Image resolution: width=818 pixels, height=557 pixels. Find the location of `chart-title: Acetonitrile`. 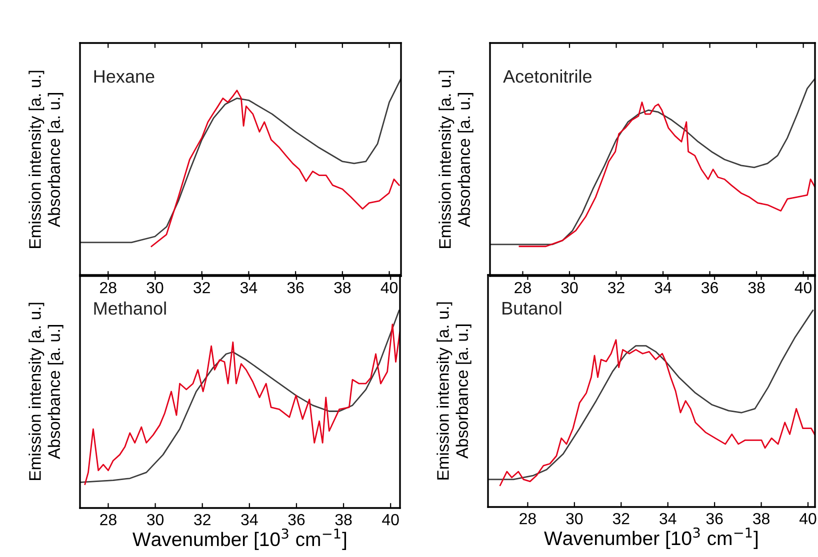

chart-title: Acetonitrile is located at coordinates (547, 76).